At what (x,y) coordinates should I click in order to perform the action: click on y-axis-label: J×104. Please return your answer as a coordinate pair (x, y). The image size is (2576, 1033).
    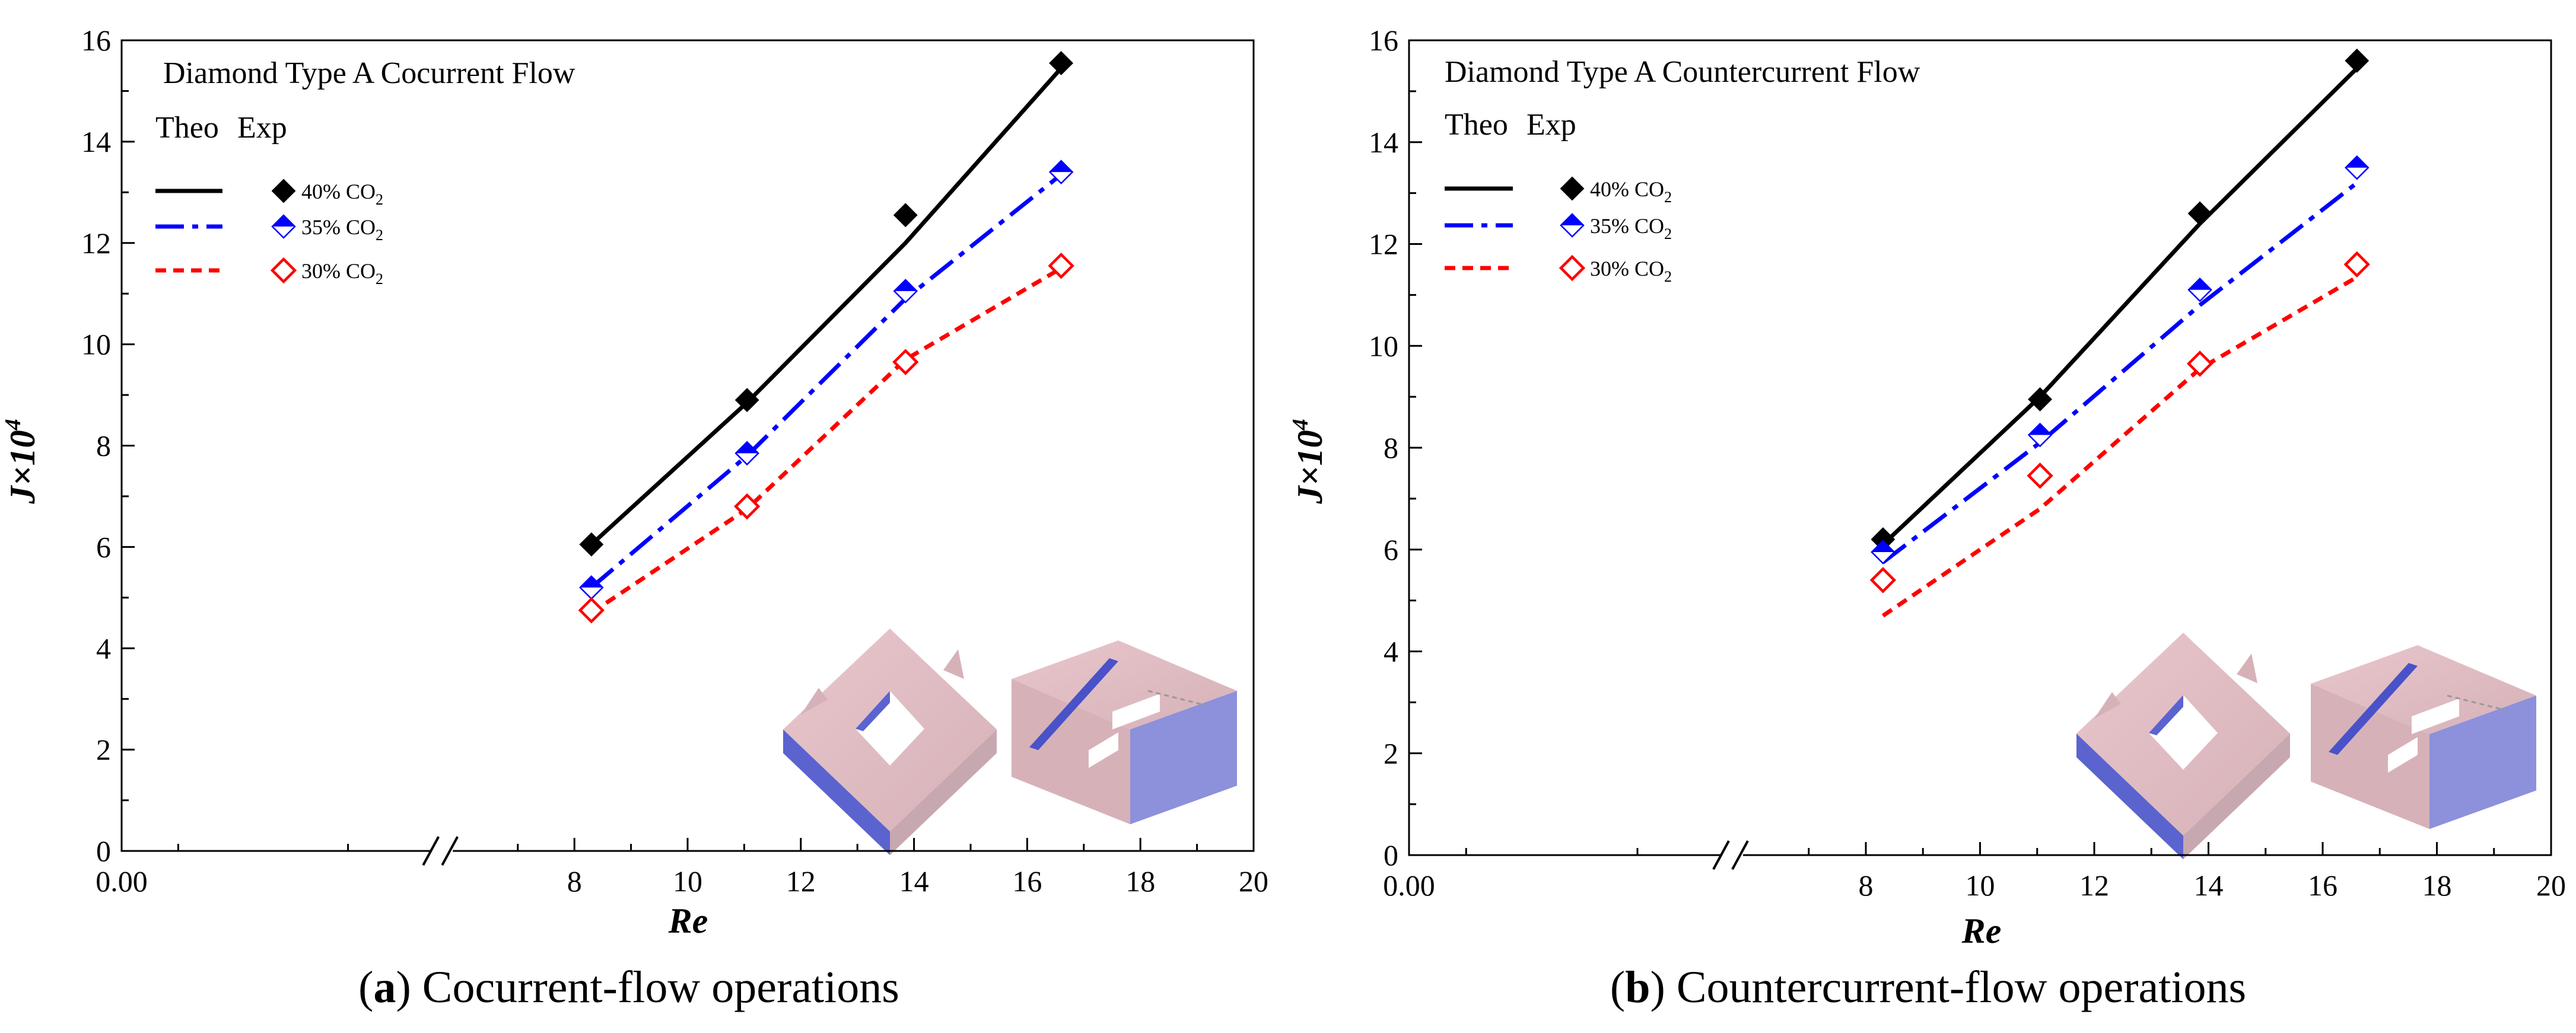
    Looking at the image, I should click on (21, 461).